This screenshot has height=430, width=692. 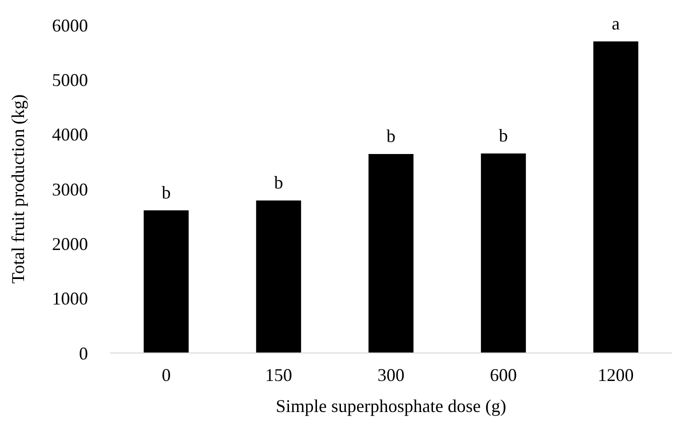 I want to click on x-tick-label: 150, so click(x=278, y=375).